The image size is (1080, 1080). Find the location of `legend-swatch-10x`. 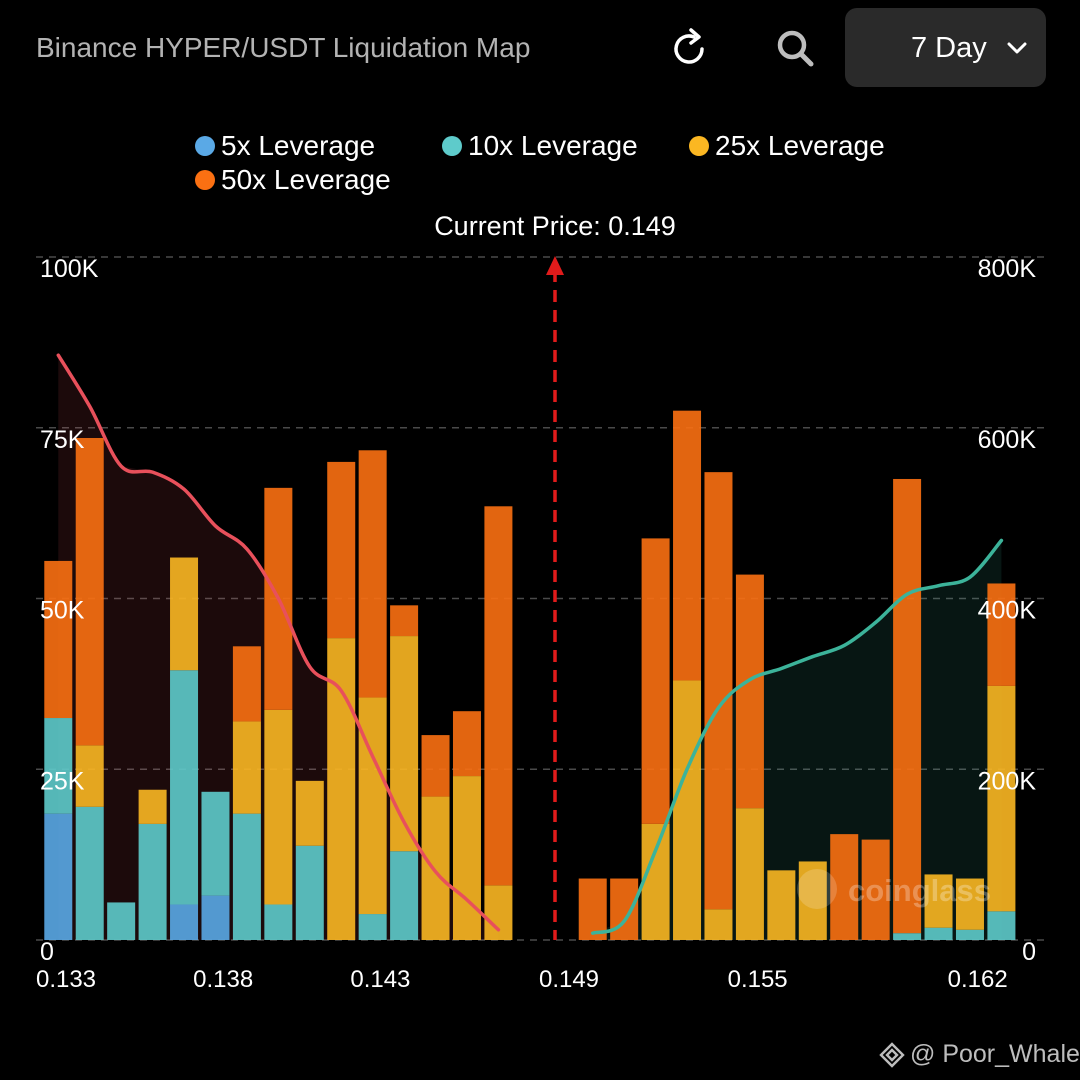

legend-swatch-10x is located at coordinates (452, 146).